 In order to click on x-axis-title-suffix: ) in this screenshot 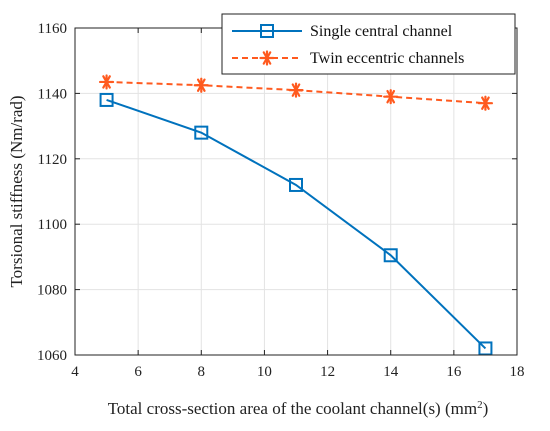, I will do `click(486, 408)`.